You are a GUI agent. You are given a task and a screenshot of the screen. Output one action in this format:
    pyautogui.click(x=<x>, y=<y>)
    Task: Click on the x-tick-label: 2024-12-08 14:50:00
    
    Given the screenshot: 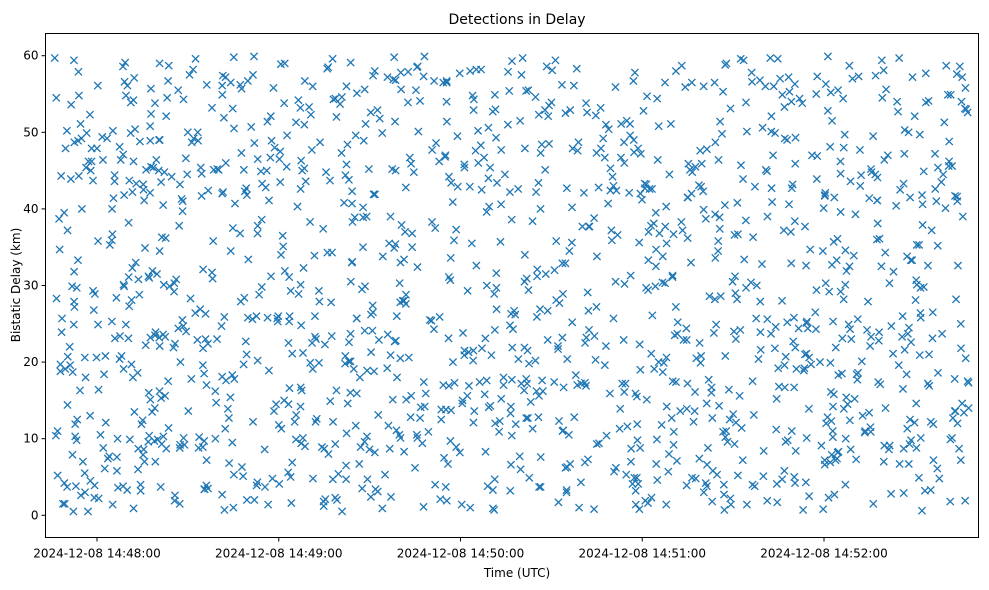 What is the action you would take?
    pyautogui.click(x=460, y=554)
    